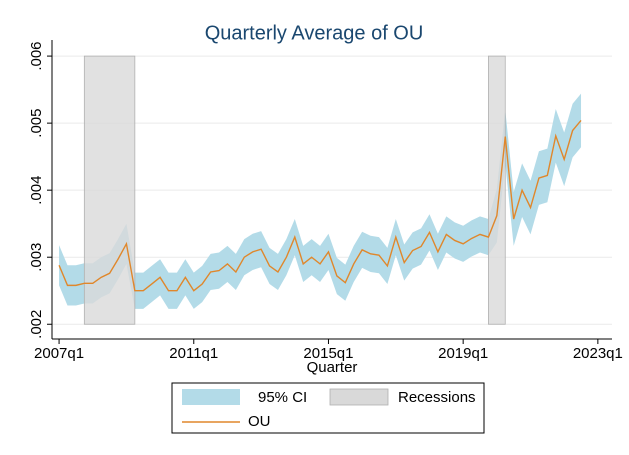  What do you see at coordinates (282, 397) in the screenshot?
I see `legend-label: 95% CI` at bounding box center [282, 397].